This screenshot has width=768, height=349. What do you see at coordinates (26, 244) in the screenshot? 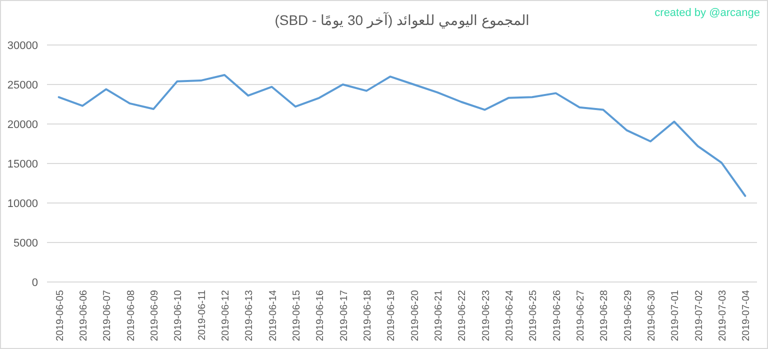
I see `y-tick-label: 5000` at bounding box center [26, 244].